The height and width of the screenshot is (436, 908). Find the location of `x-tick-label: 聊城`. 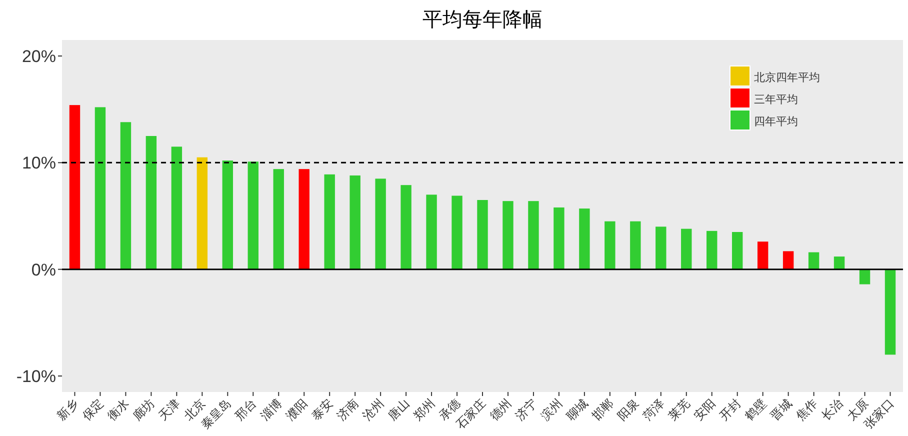

x-tick-label: 聊城 is located at coordinates (577, 410).